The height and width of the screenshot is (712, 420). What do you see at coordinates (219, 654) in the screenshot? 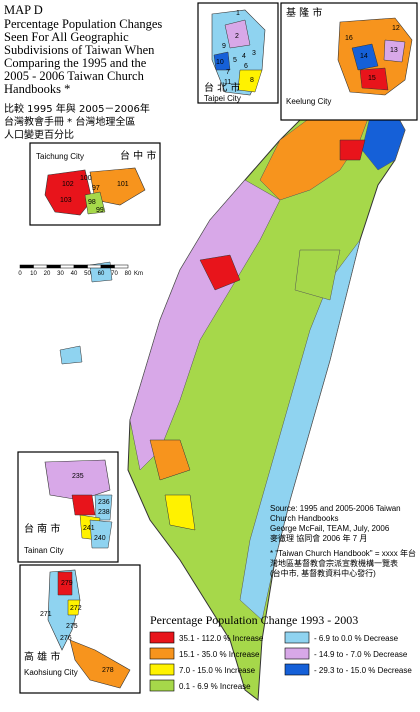
I see `legend-label: 15.1 - 35.0 % Increase` at bounding box center [219, 654].